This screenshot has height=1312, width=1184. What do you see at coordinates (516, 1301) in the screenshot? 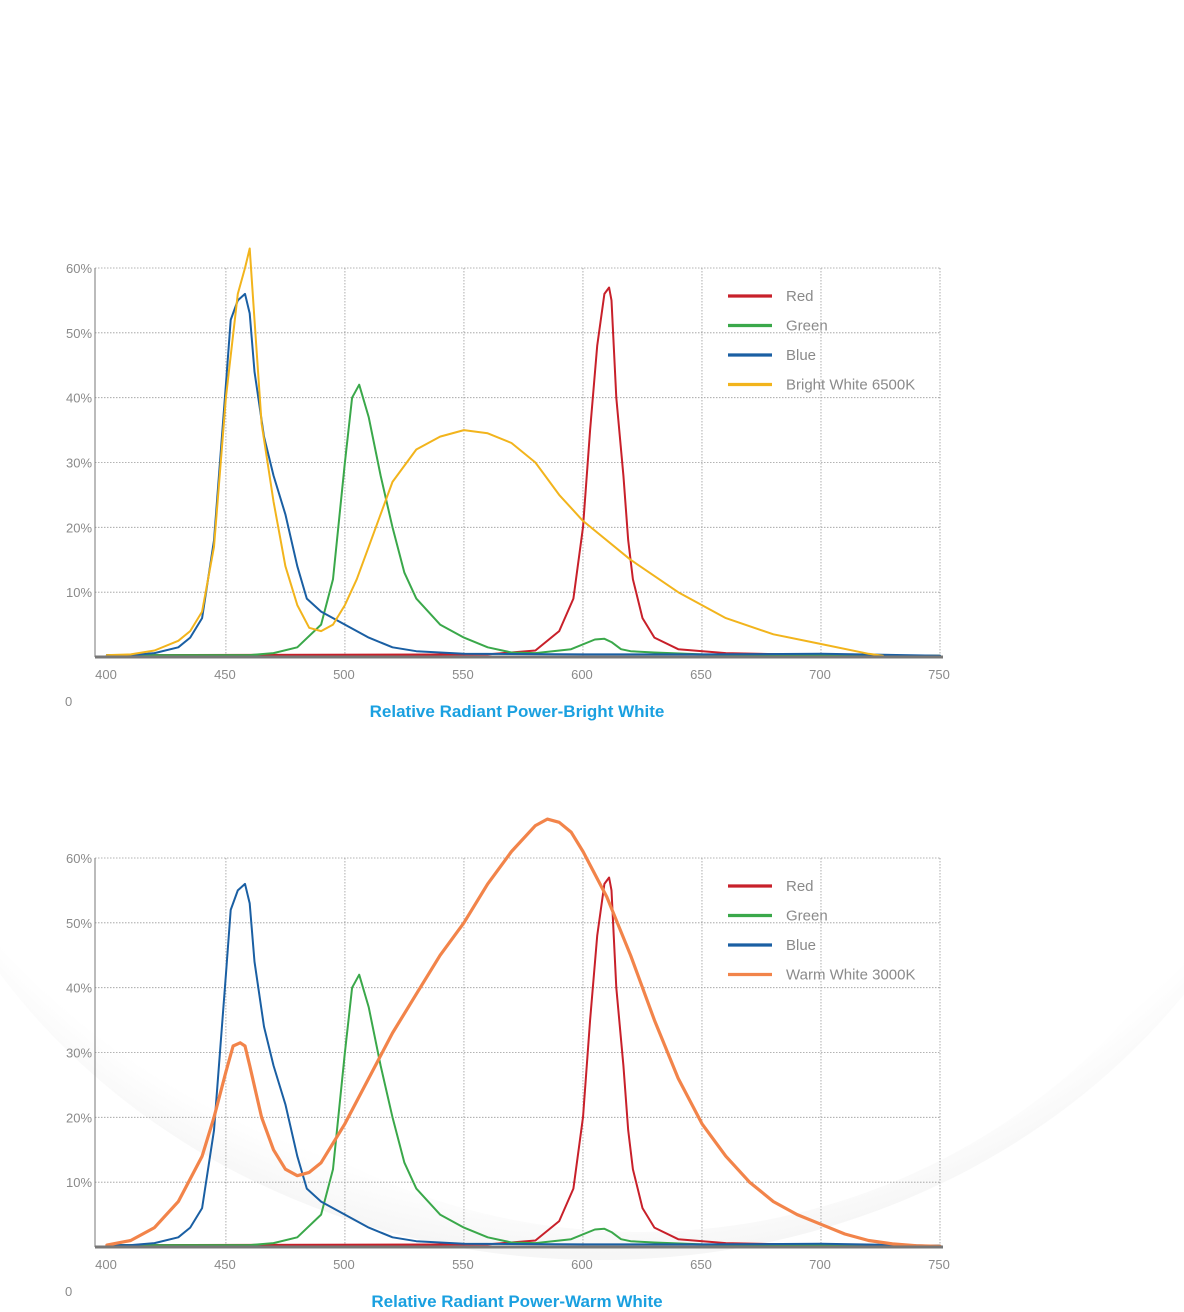
I see `chart-title: Relative Radiant Power-Warm White` at bounding box center [516, 1301].